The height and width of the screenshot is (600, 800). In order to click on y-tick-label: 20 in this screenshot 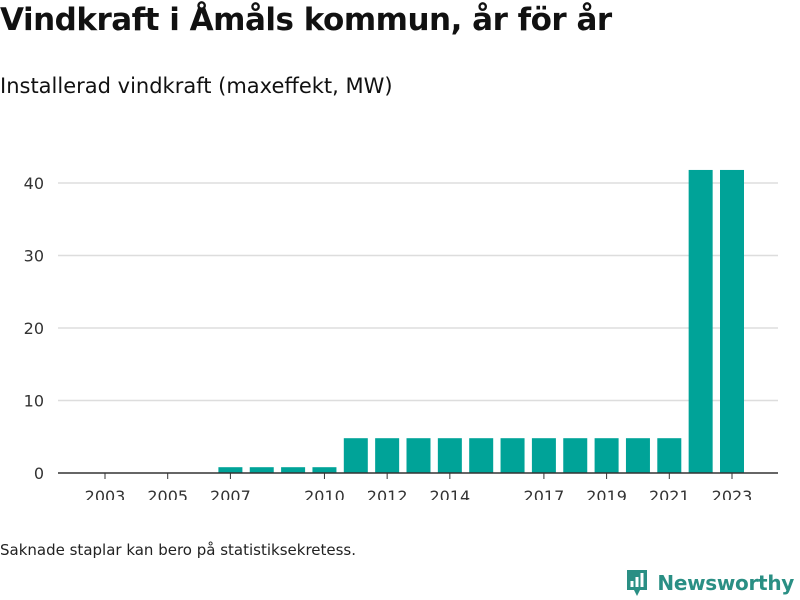, I will do `click(34, 328)`.